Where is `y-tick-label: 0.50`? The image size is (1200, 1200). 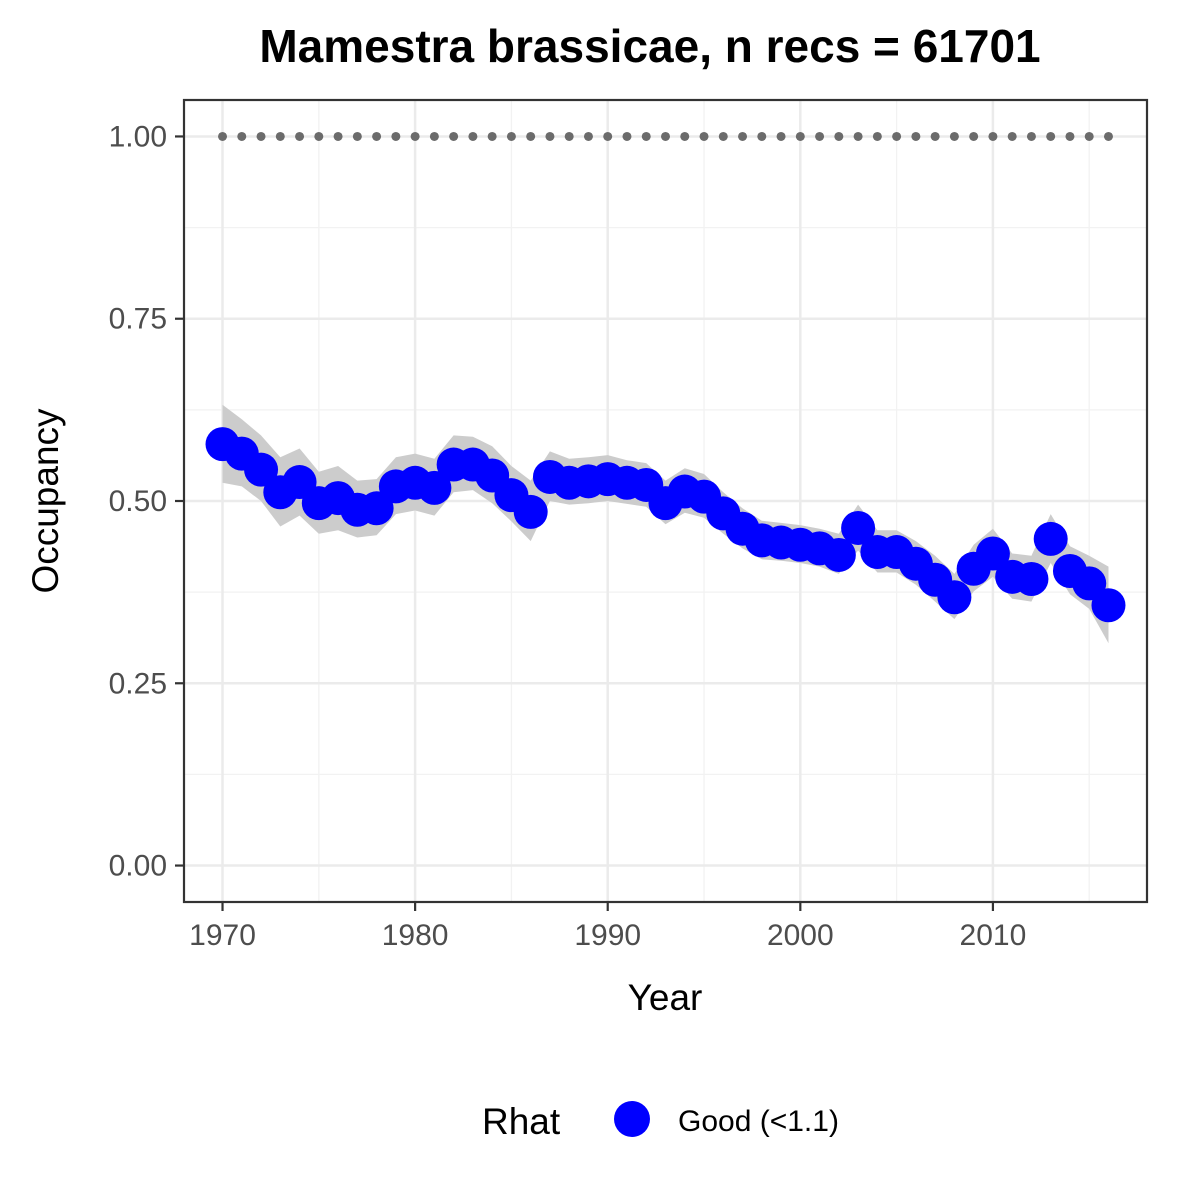 y-tick-label: 0.50 is located at coordinates (138, 501).